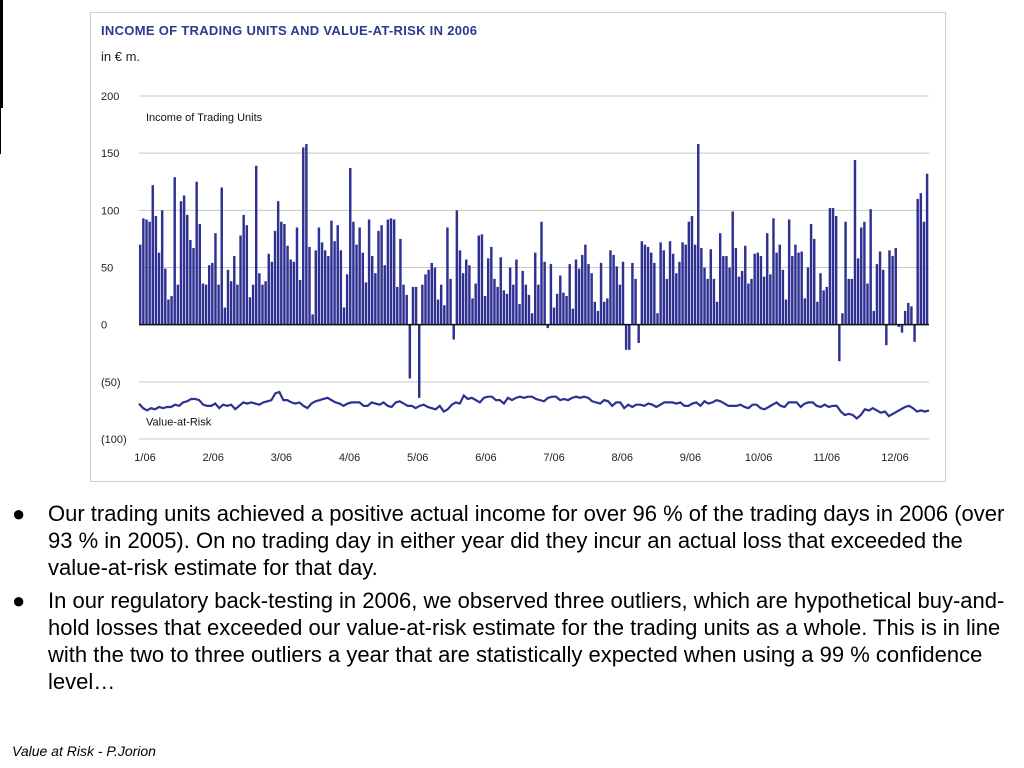 The height and width of the screenshot is (768, 1024). What do you see at coordinates (690, 458) in the screenshot?
I see `x-tick-label: 9/06` at bounding box center [690, 458].